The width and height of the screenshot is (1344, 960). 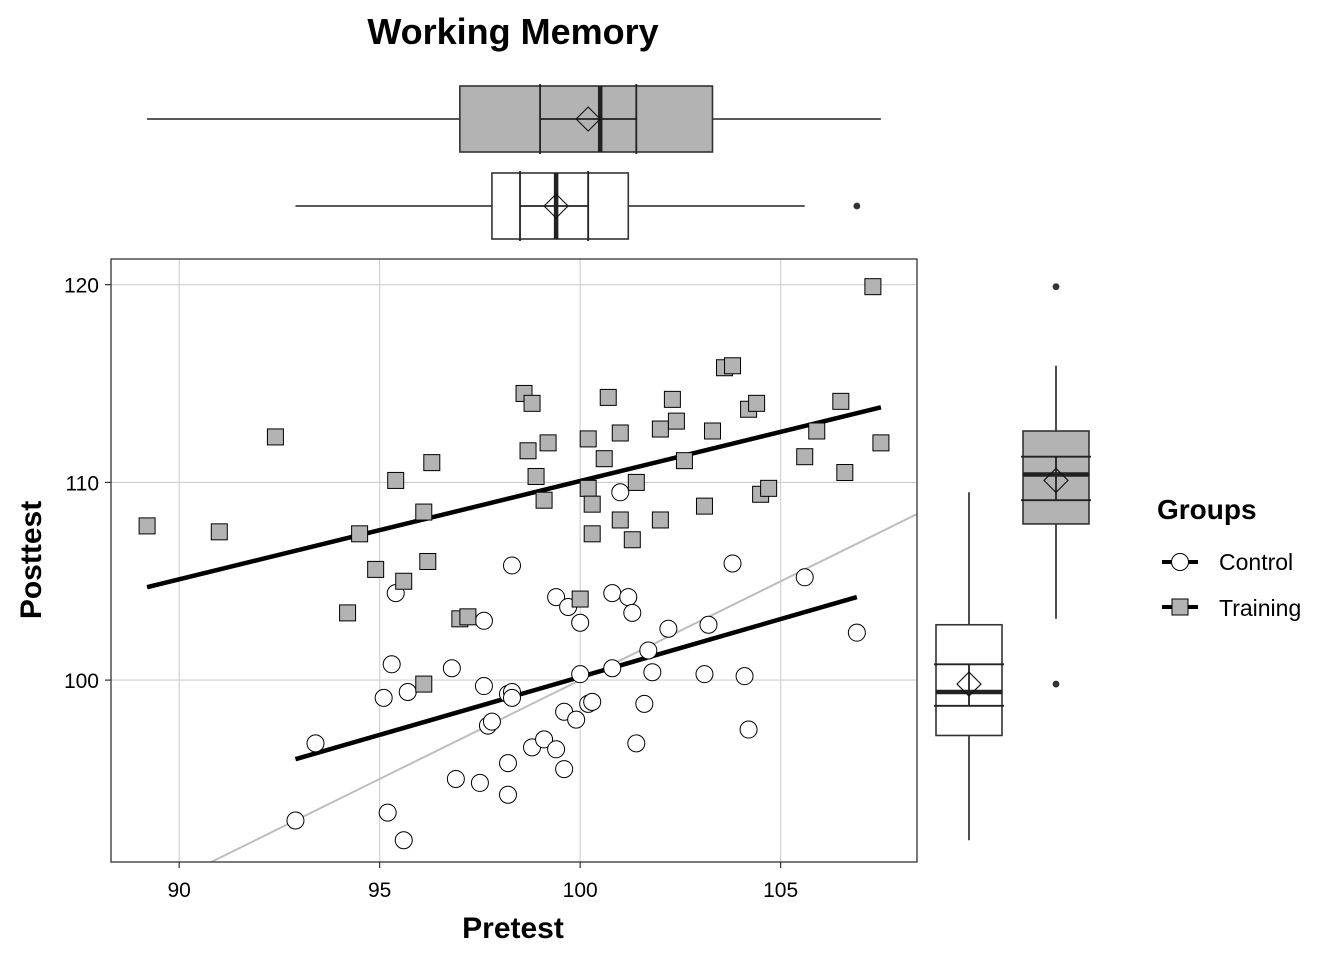 I want to click on x-tick-label: 105, so click(x=780, y=890).